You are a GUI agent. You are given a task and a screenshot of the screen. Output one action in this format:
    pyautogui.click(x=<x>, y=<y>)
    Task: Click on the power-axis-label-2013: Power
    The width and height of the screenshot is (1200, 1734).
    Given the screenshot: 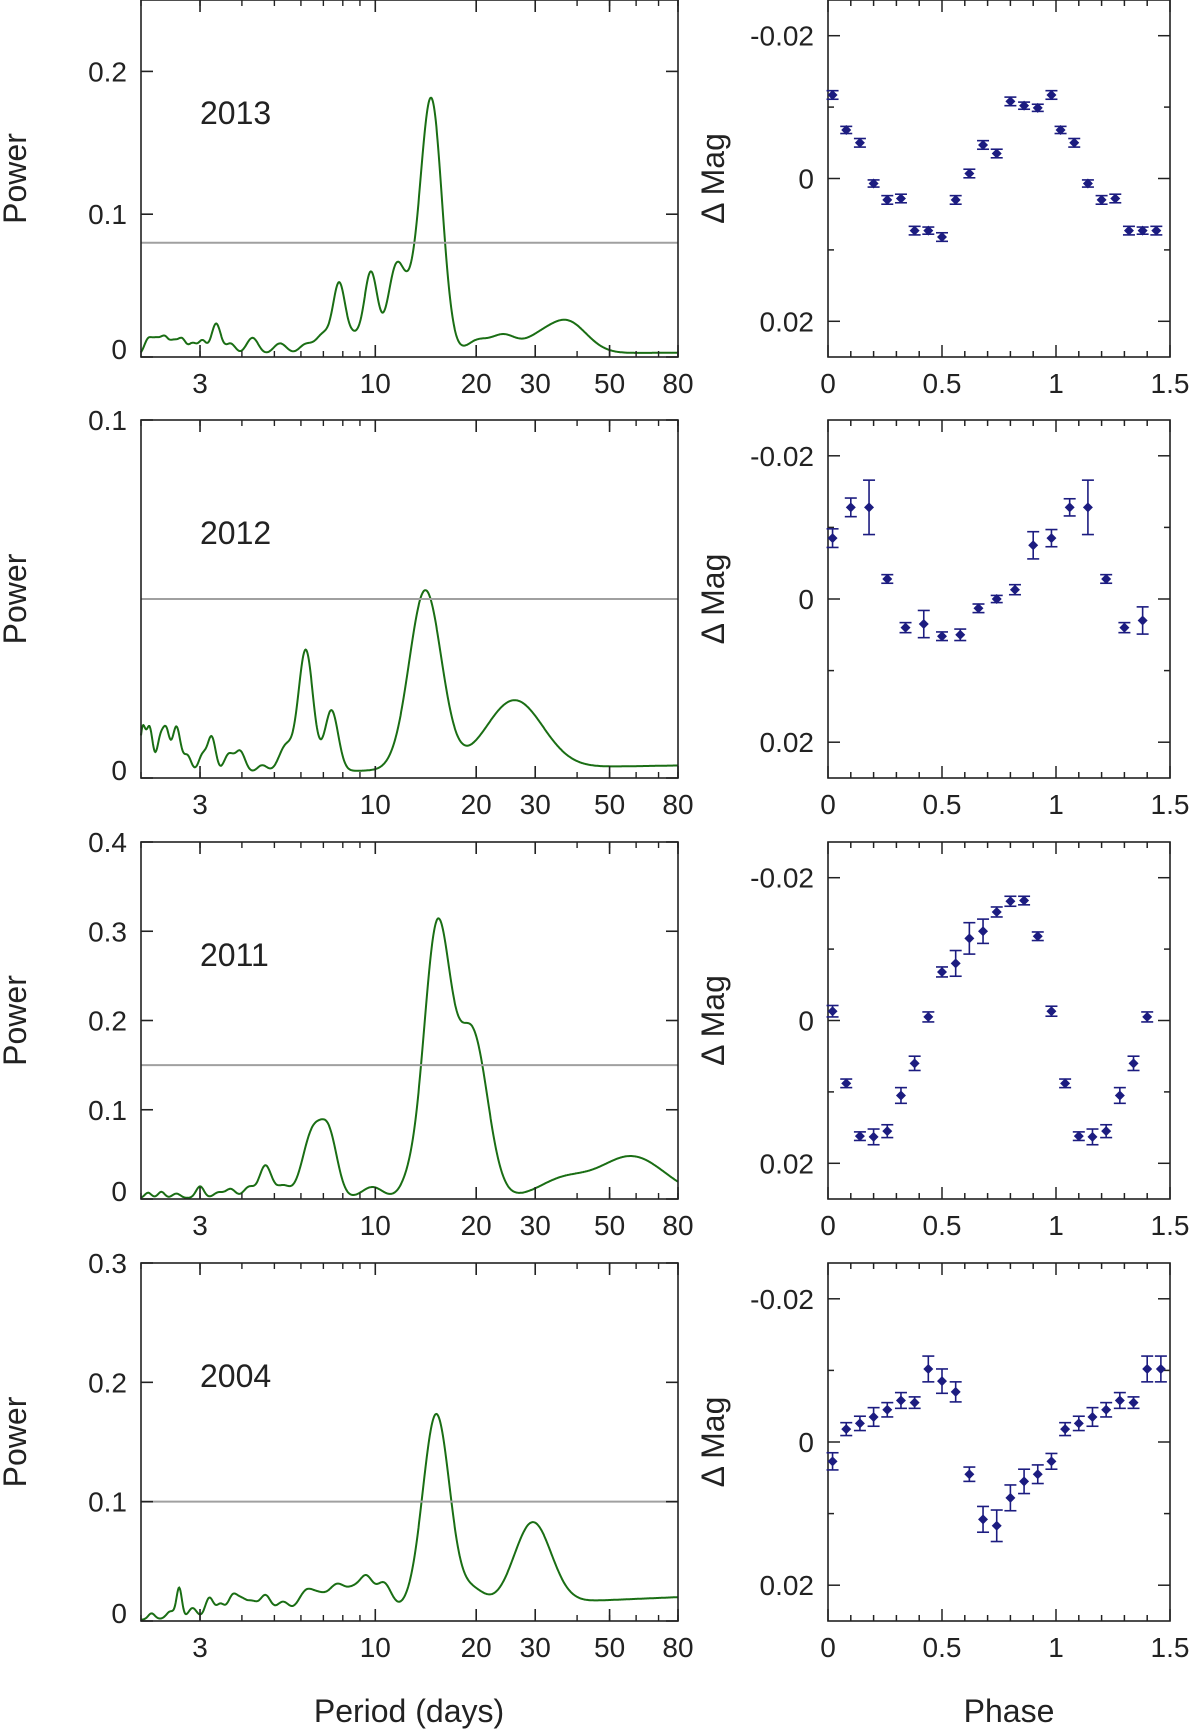 What is the action you would take?
    pyautogui.click(x=16, y=178)
    